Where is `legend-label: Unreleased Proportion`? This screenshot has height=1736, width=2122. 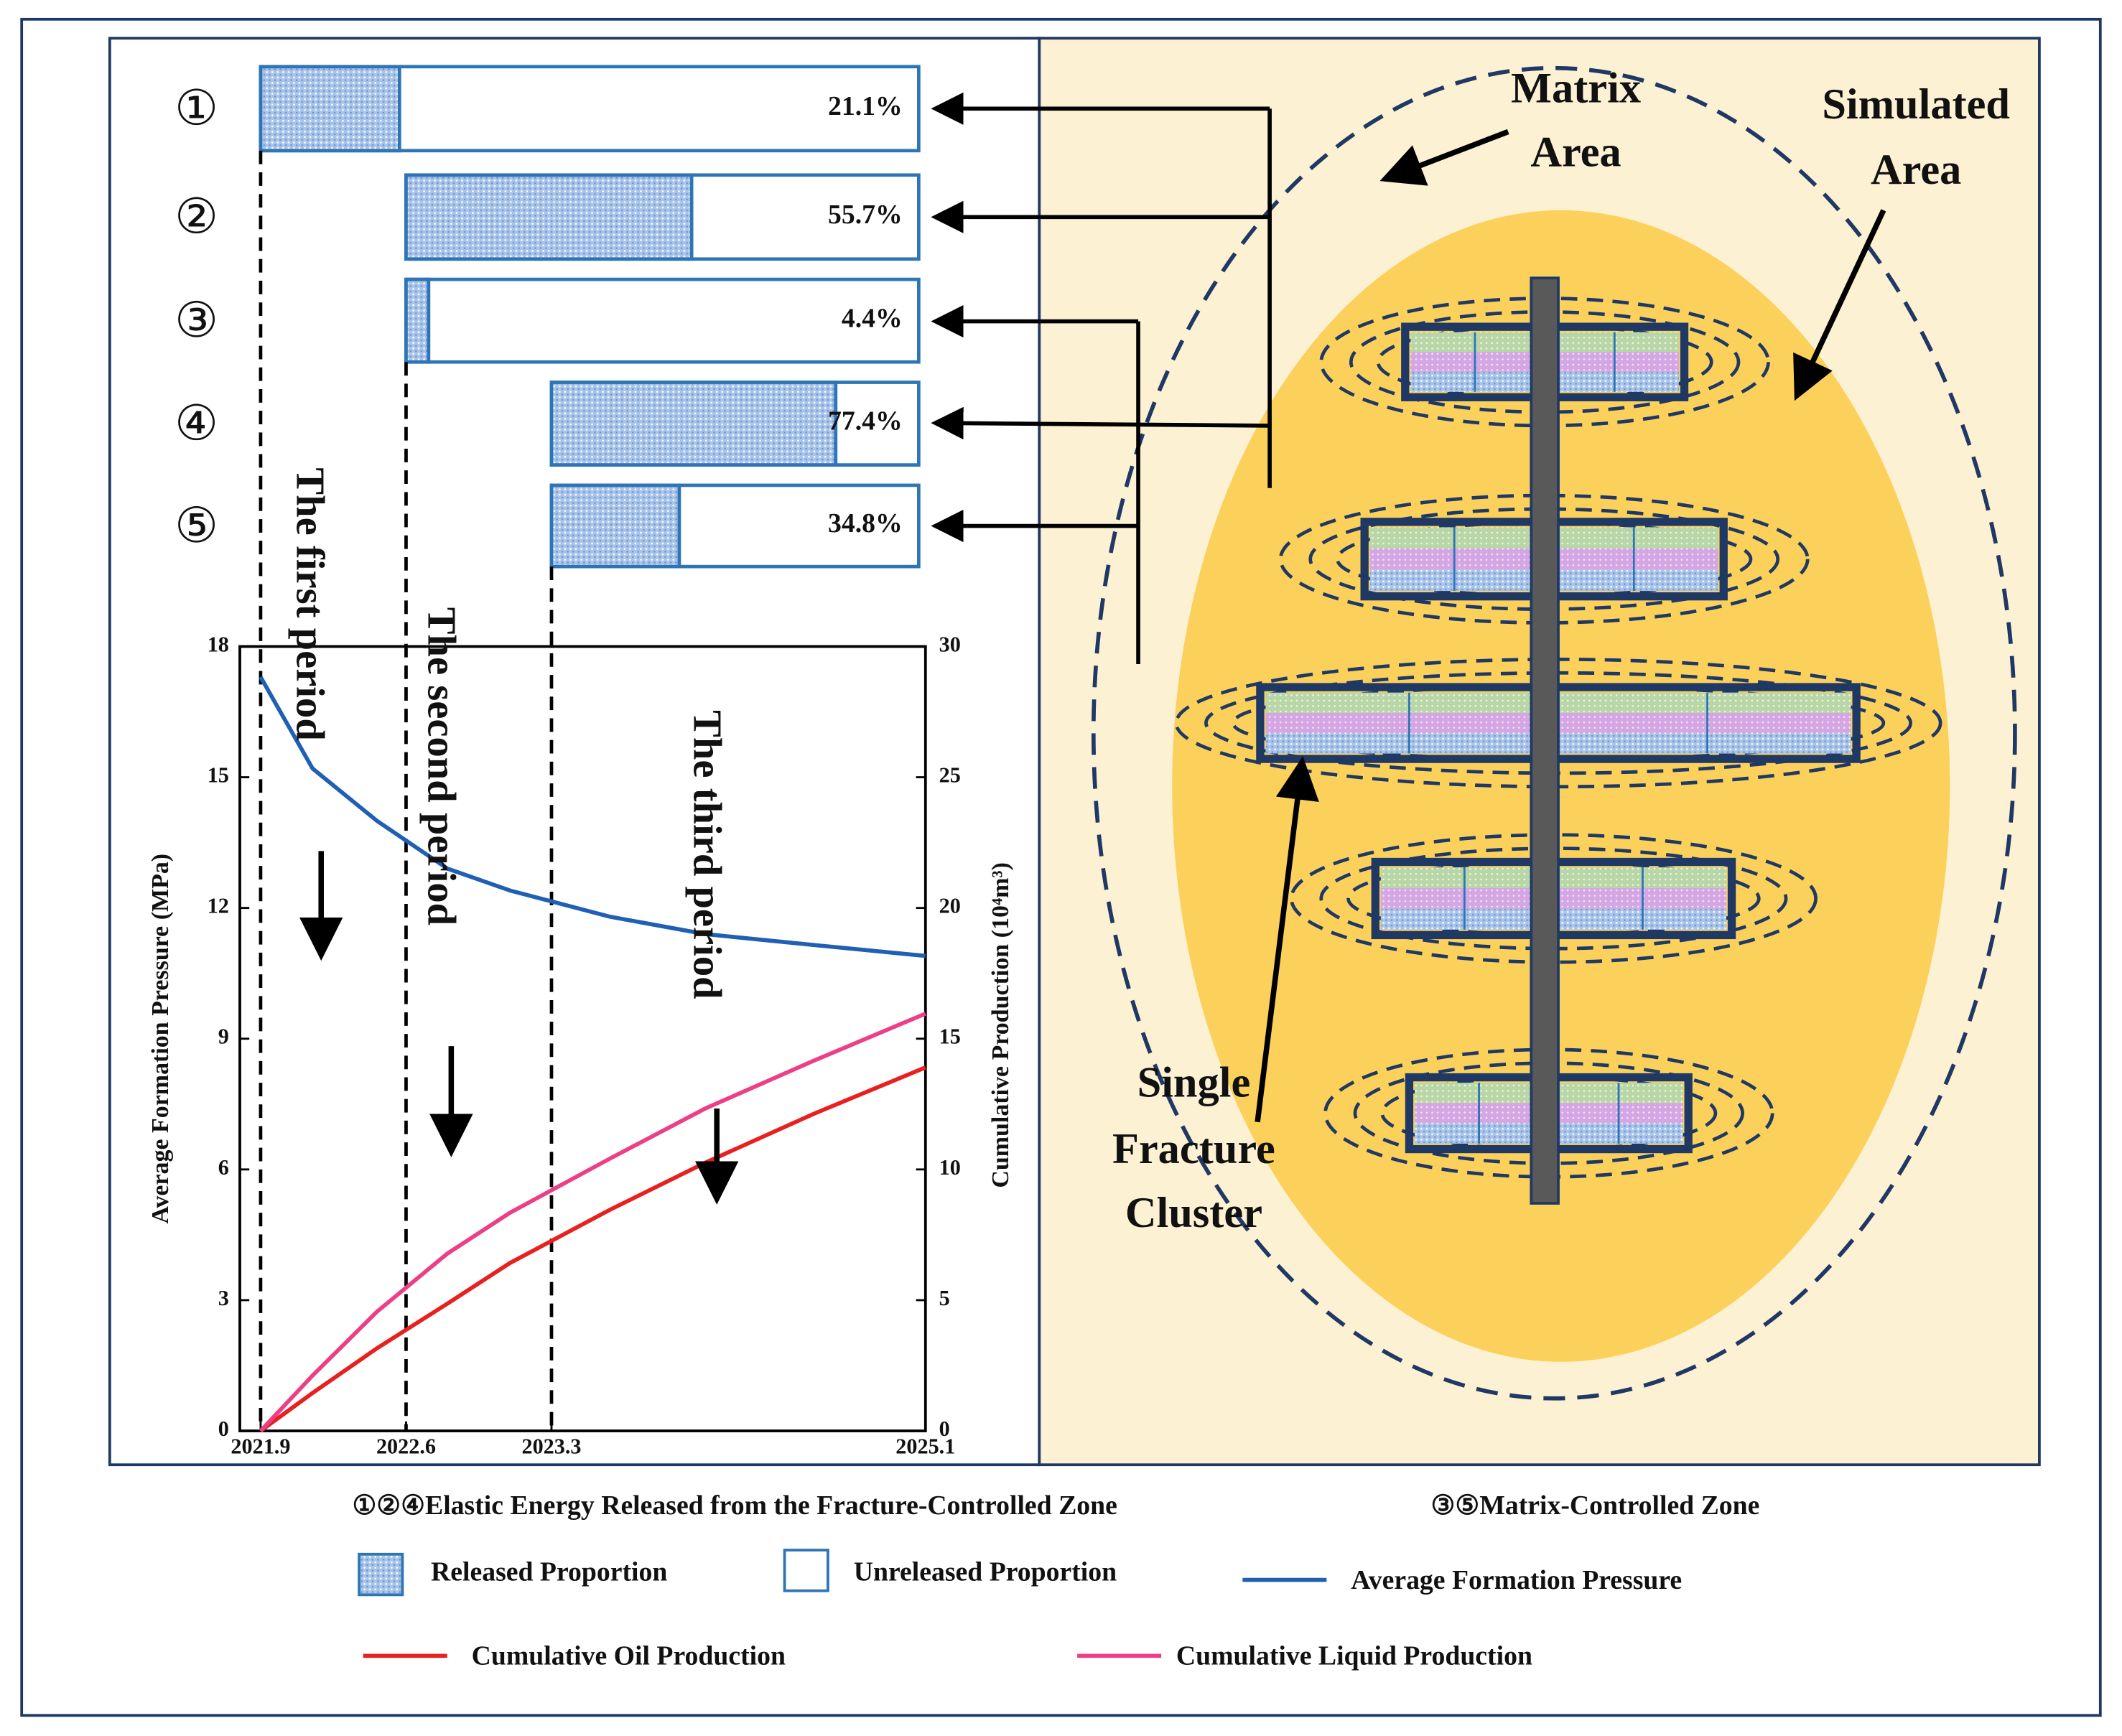 legend-label: Unreleased Proportion is located at coordinates (985, 1572).